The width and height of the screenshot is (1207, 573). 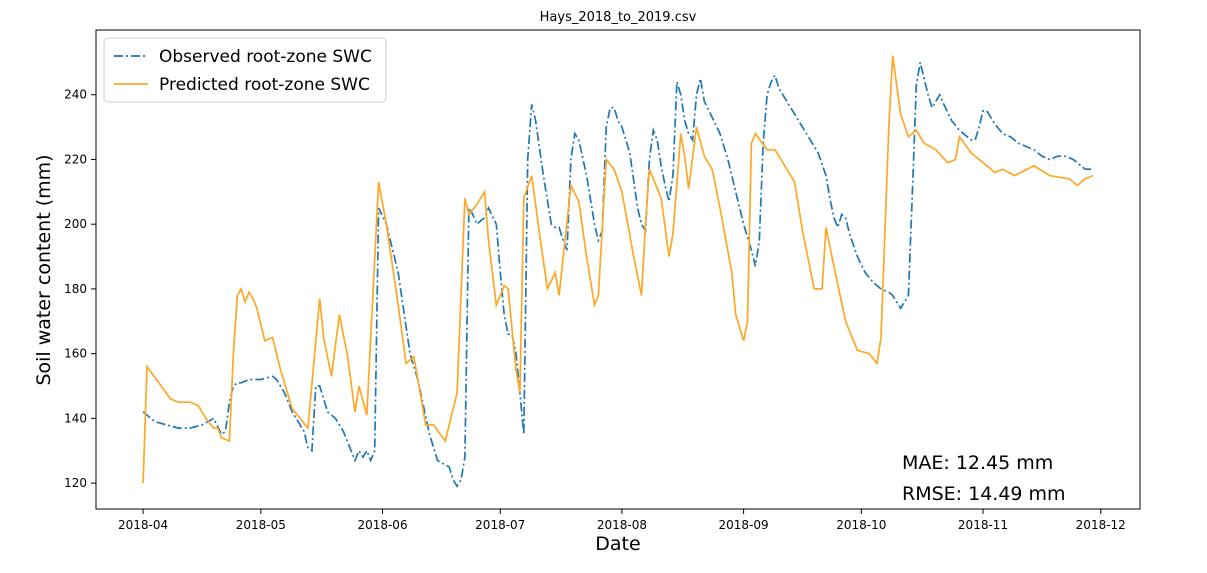 What do you see at coordinates (861, 525) in the screenshot?
I see `x-tick-label: 2018-10` at bounding box center [861, 525].